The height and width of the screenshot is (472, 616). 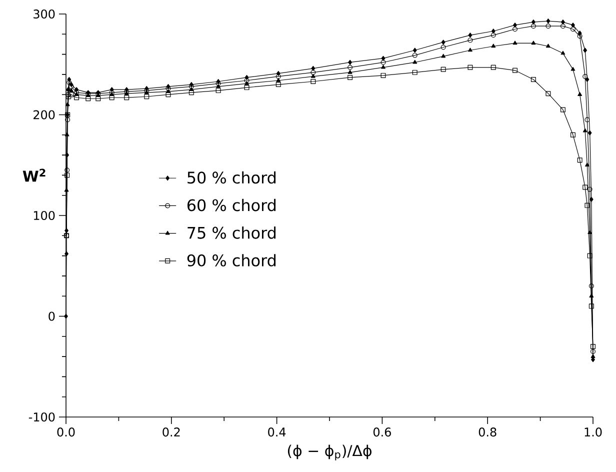 I want to click on x-tick-label: 1.0, so click(x=593, y=432).